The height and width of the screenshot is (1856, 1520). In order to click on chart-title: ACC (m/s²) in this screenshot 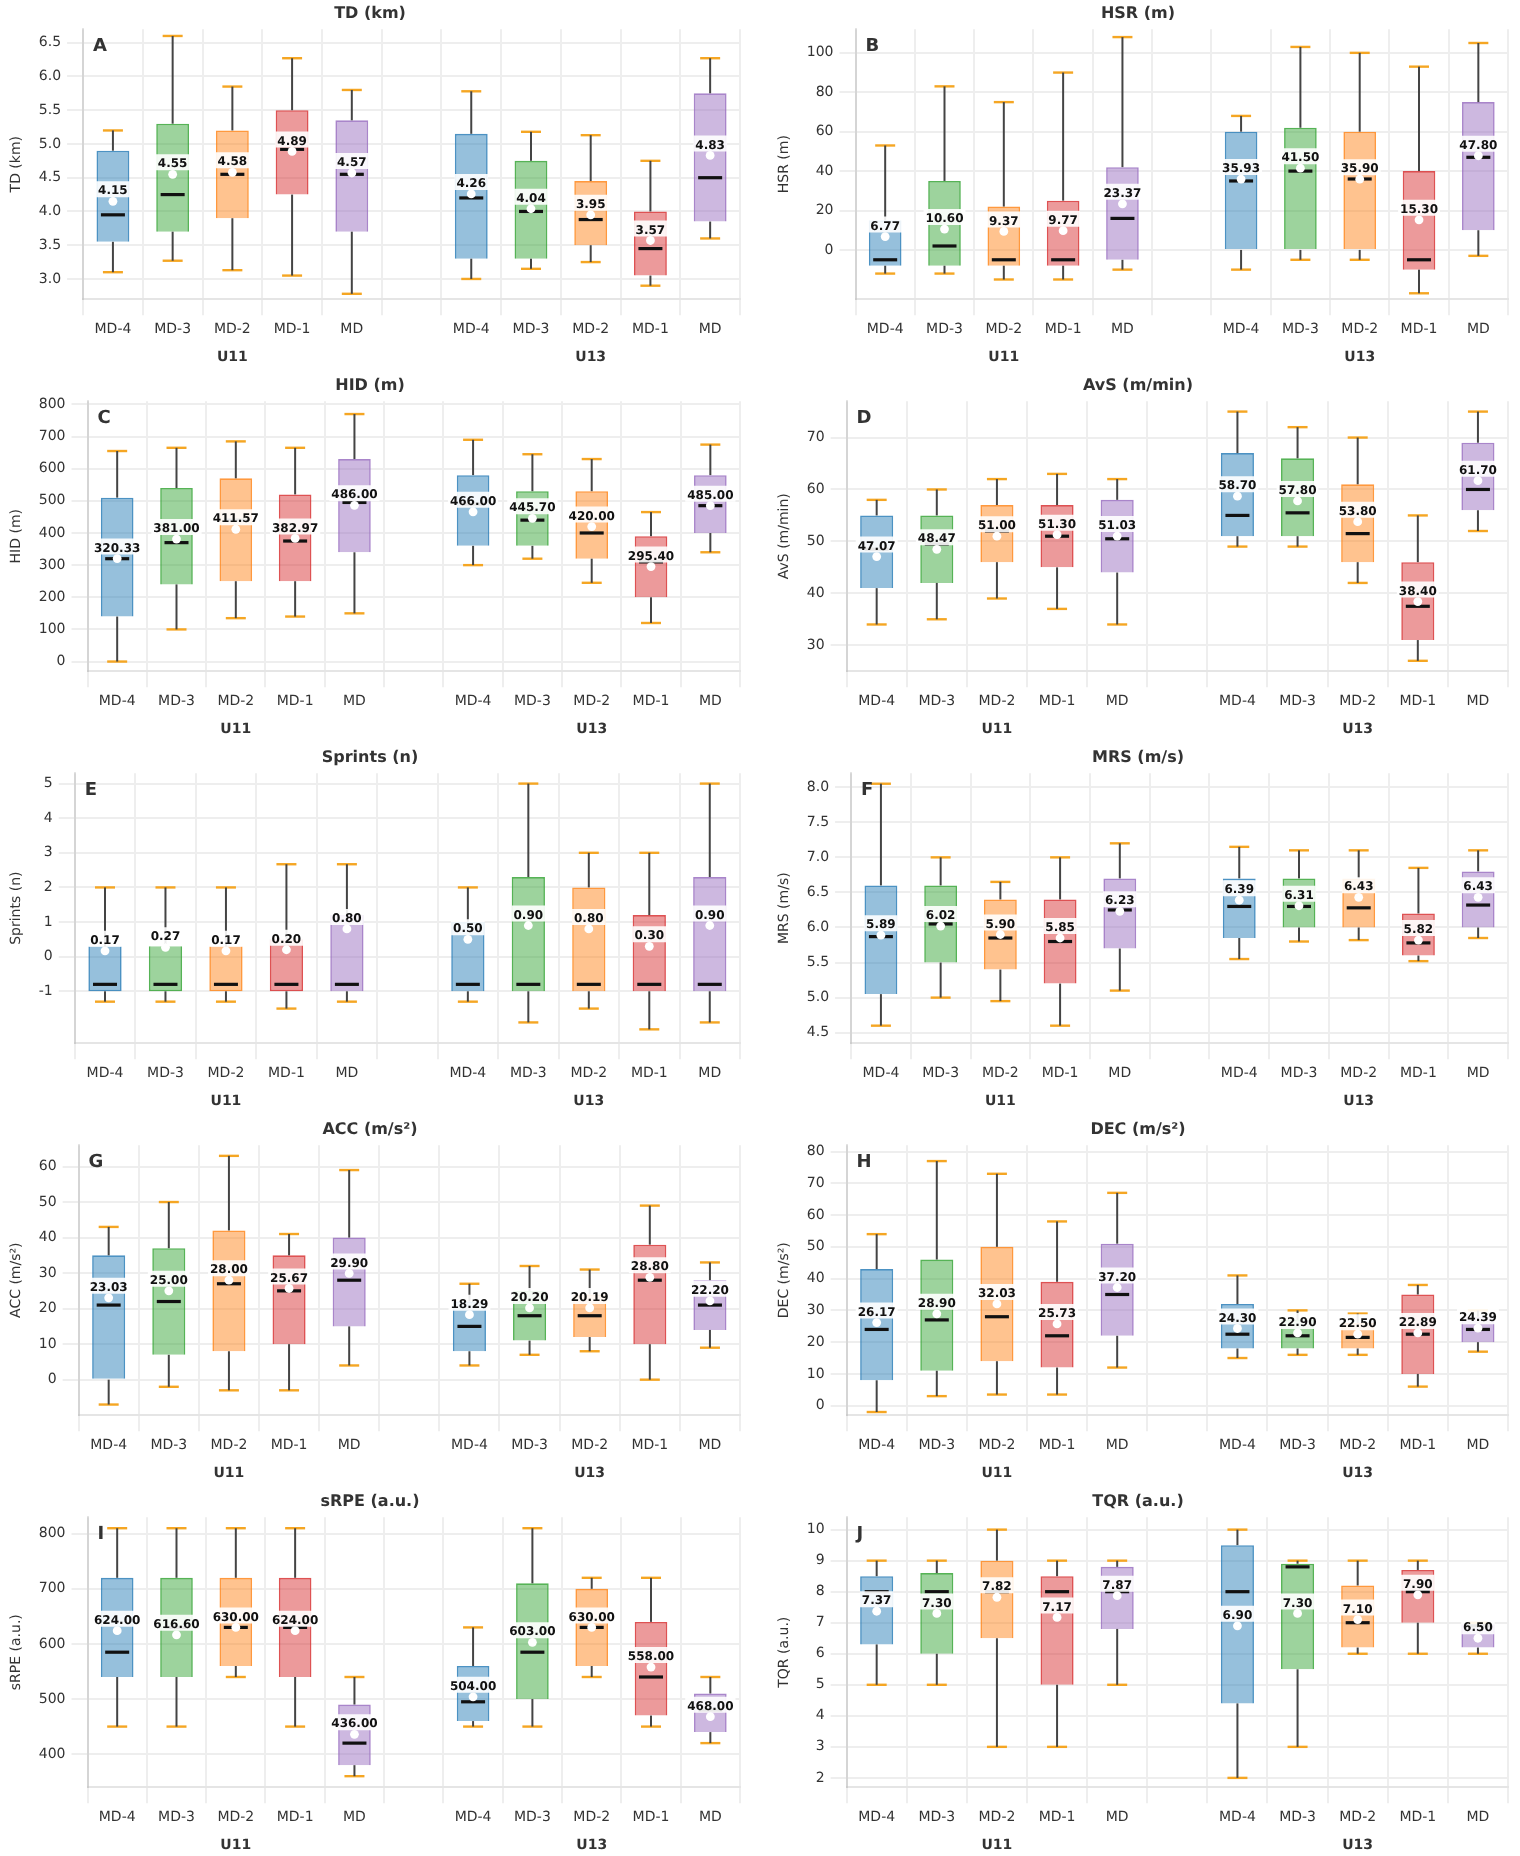, I will do `click(370, 1128)`.